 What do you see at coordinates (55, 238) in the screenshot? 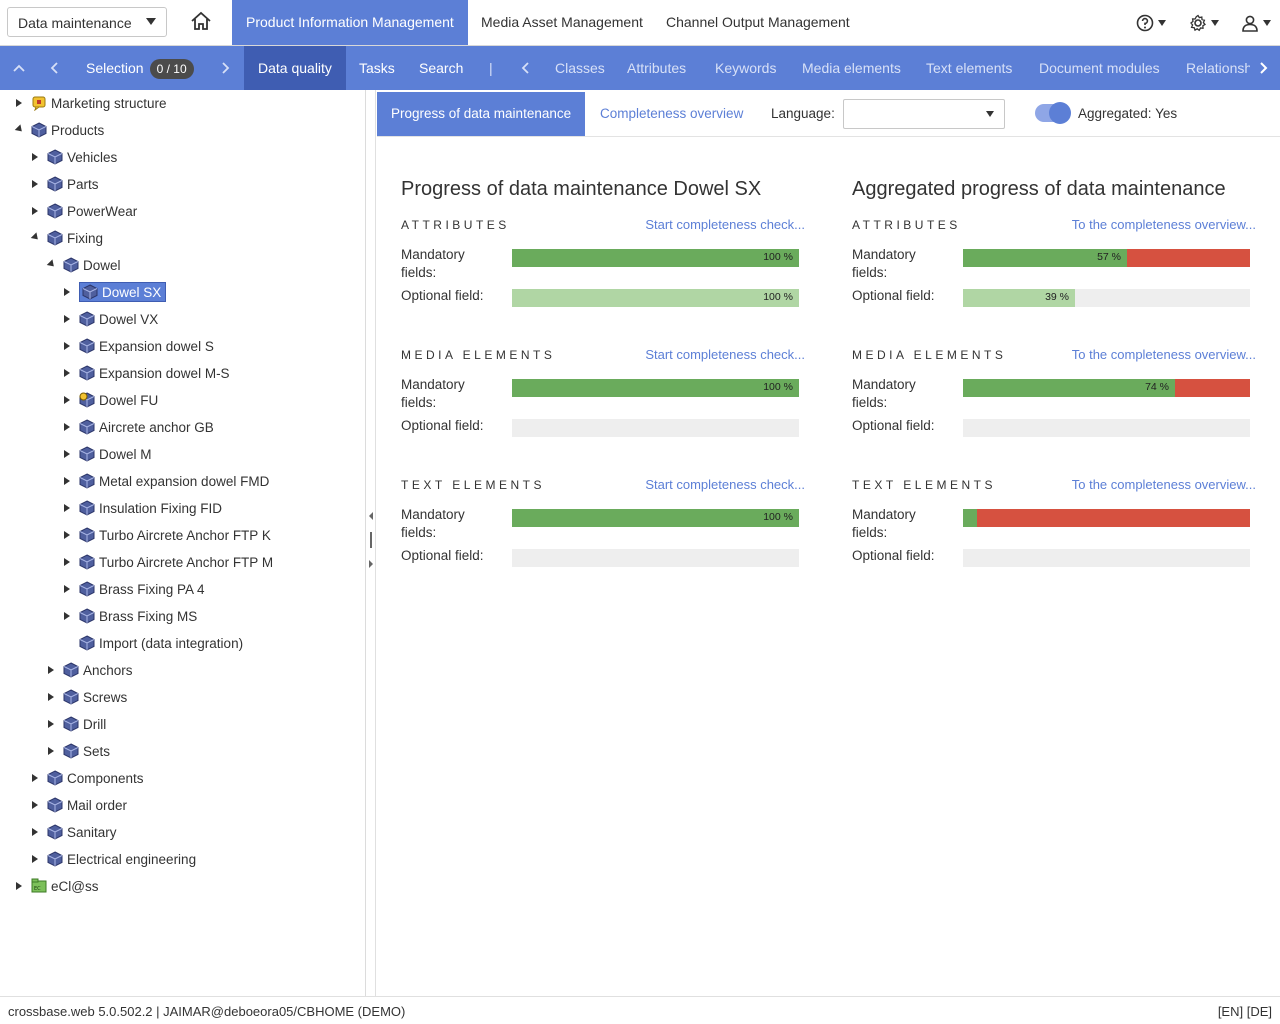
I see `product-group-icon` at bounding box center [55, 238].